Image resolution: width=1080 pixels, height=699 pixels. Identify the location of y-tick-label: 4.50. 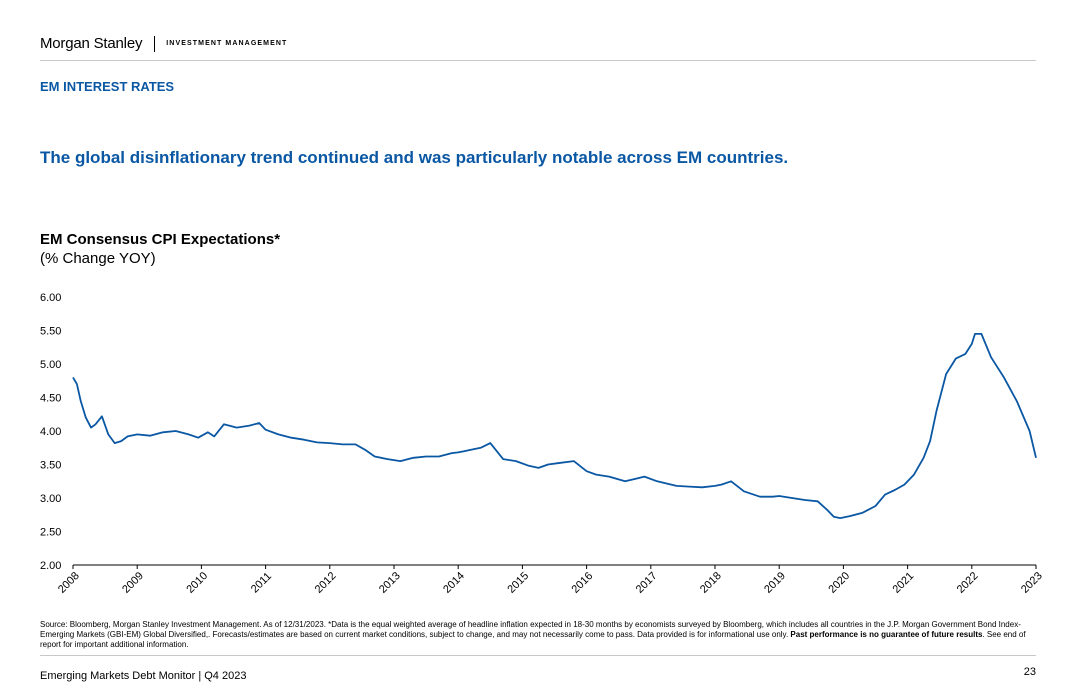
(50, 399).